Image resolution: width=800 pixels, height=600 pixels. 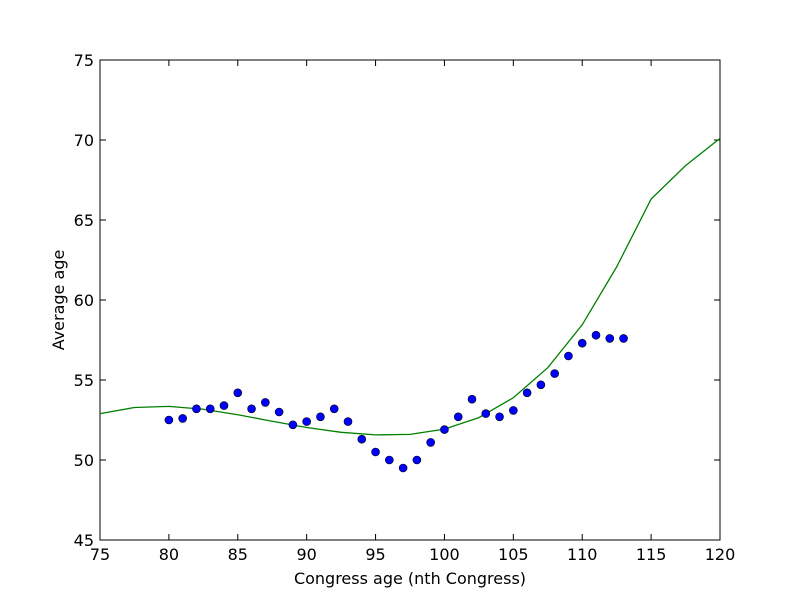 What do you see at coordinates (84, 300) in the screenshot?
I see `y-tick-label: 60` at bounding box center [84, 300].